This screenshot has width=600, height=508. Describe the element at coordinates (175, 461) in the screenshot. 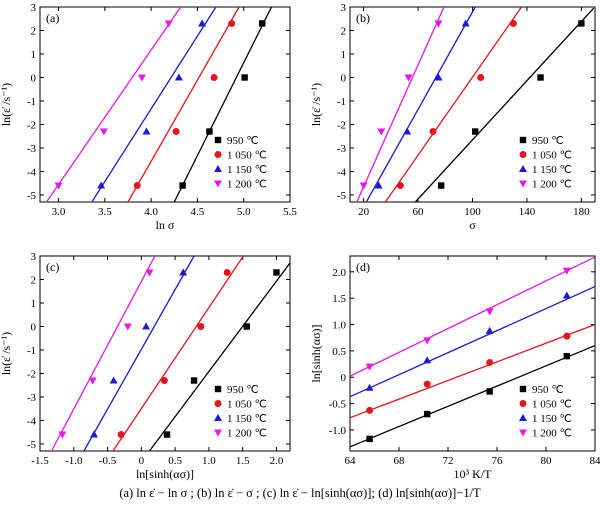

I see `x-tick-label: 0.5` at that location.